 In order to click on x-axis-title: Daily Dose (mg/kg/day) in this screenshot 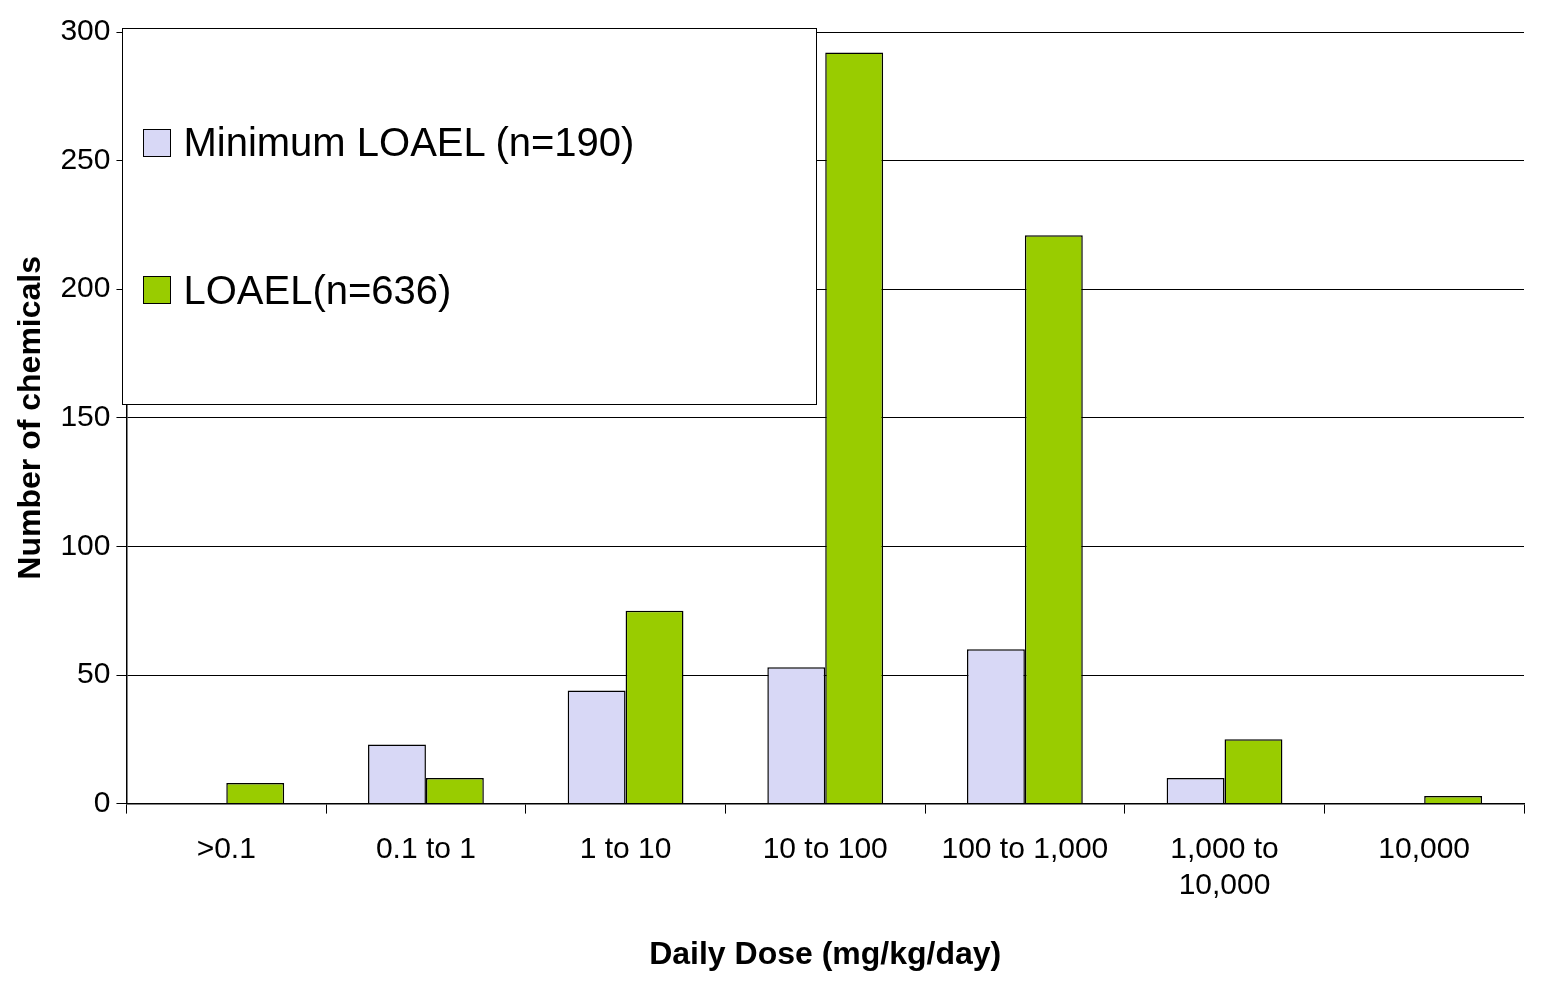, I will do `click(825, 952)`.